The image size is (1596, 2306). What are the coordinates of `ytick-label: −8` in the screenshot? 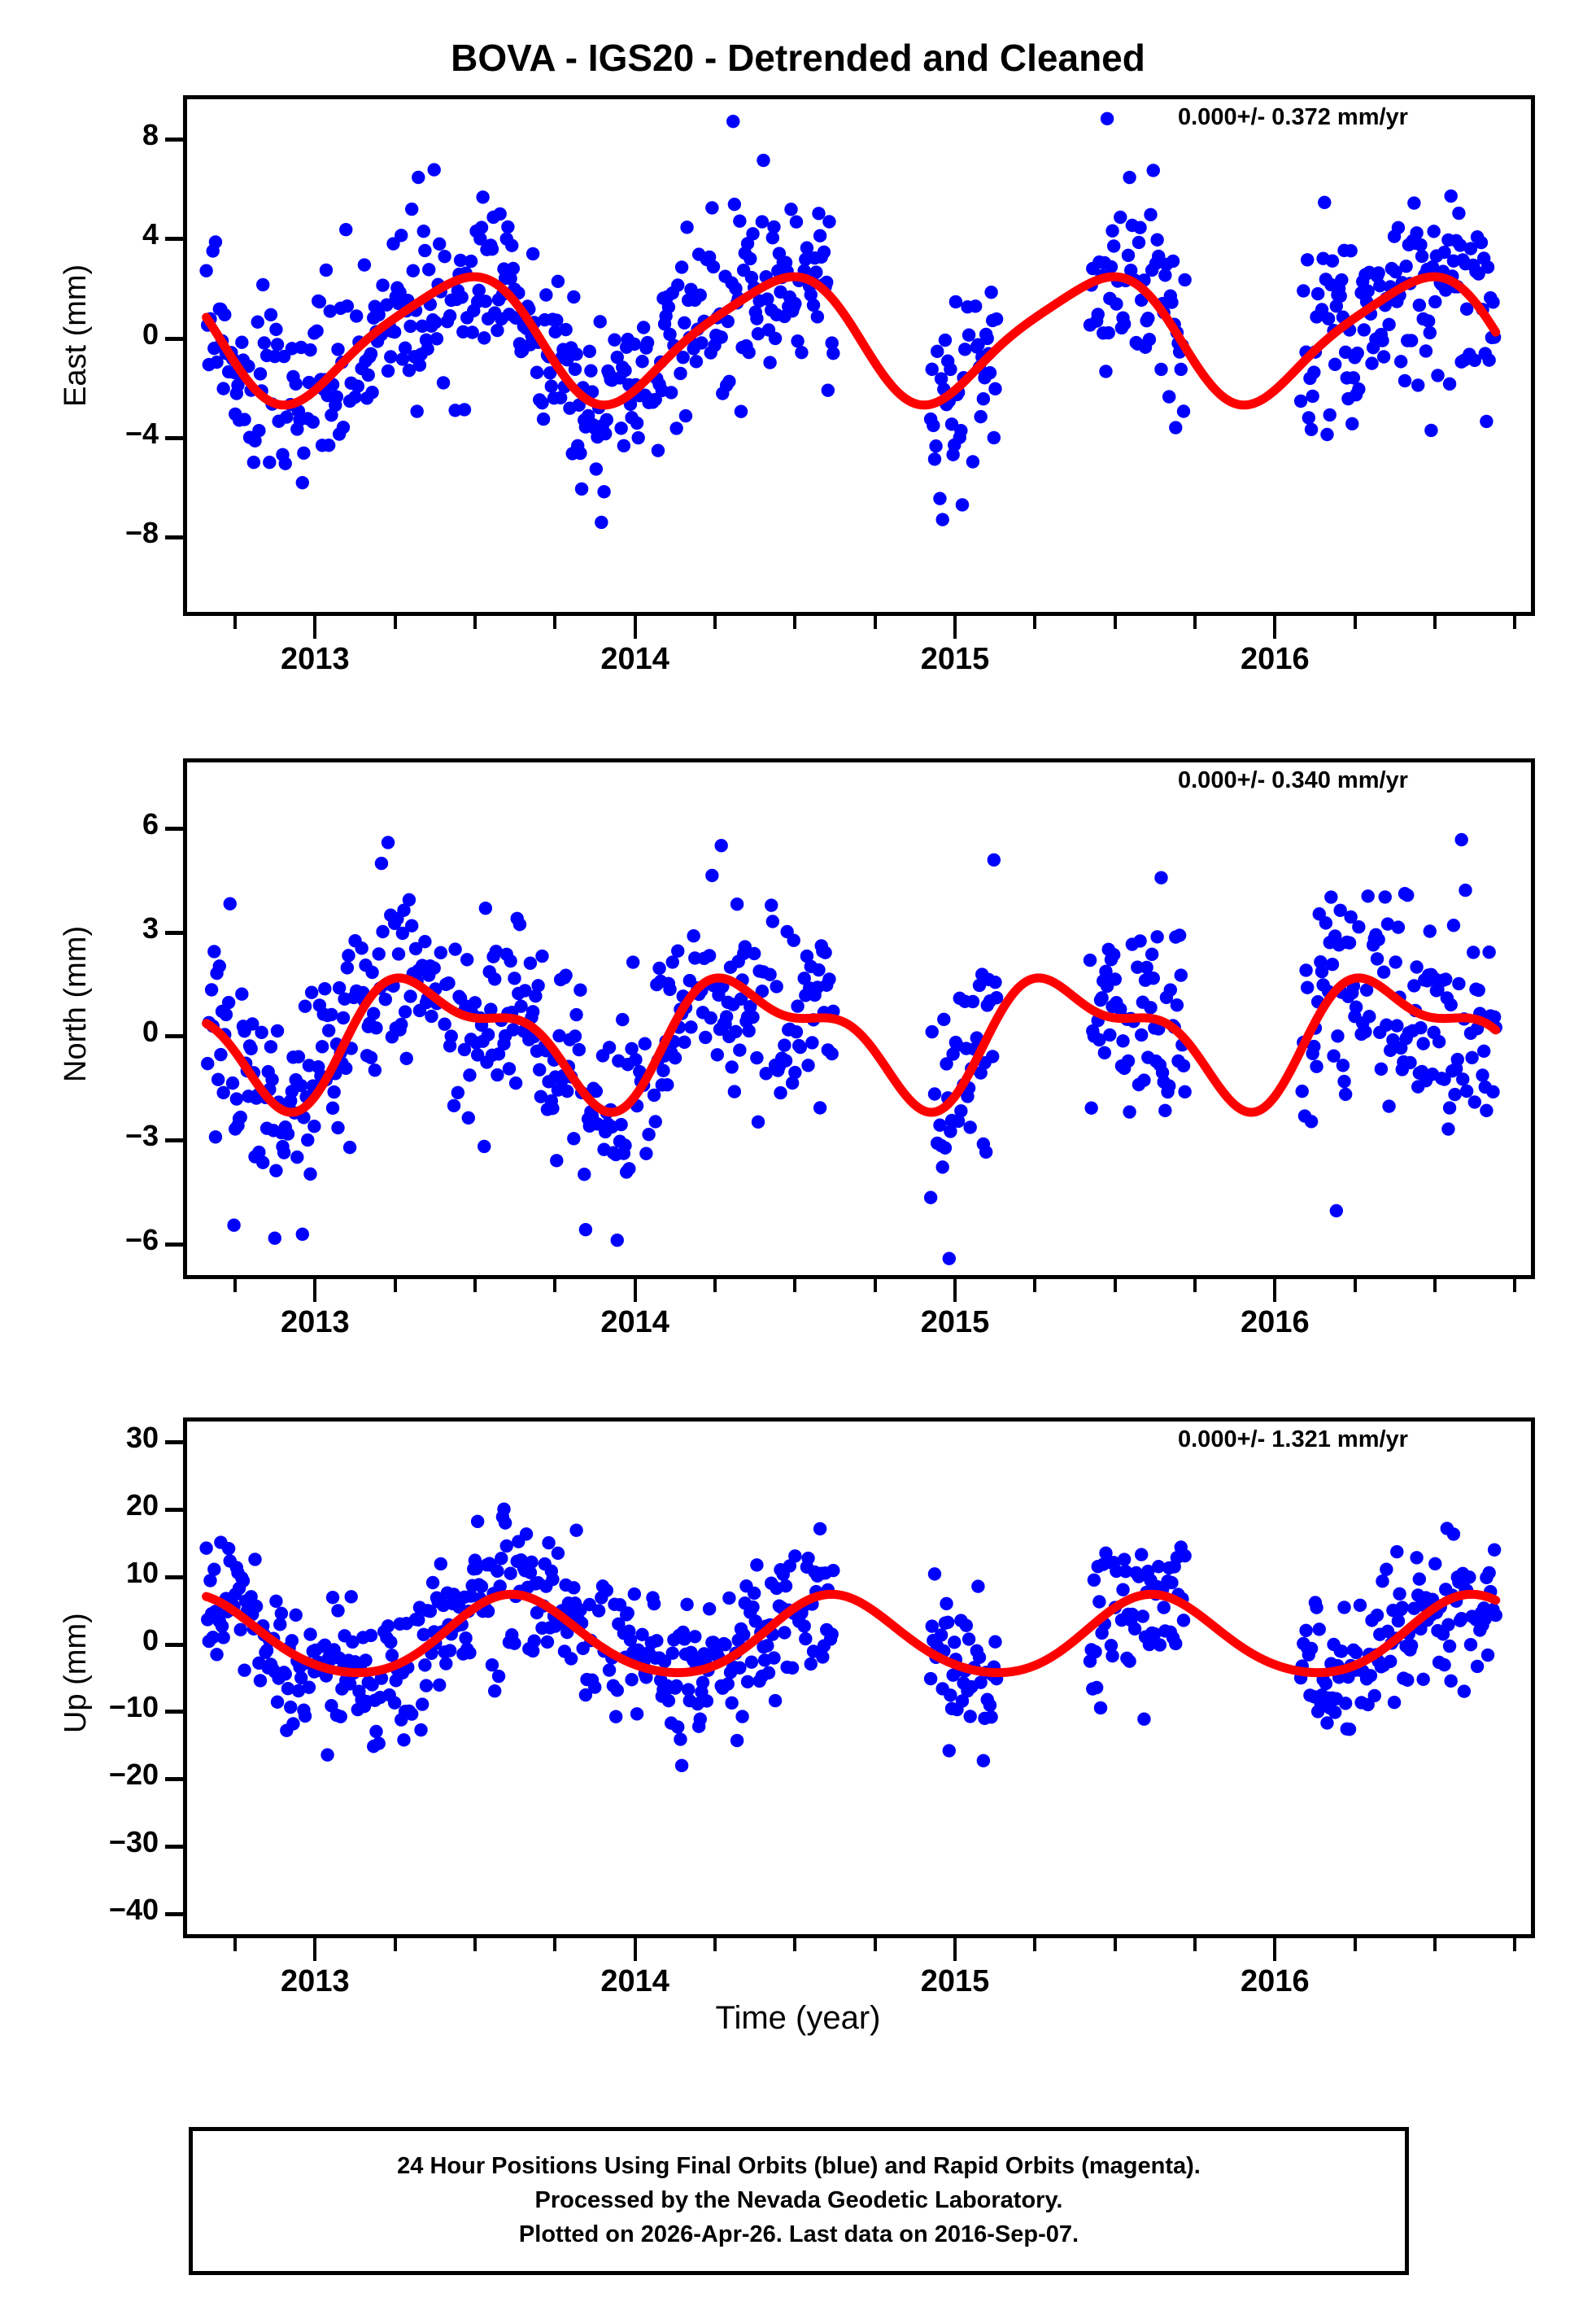 It's located at (141, 533).